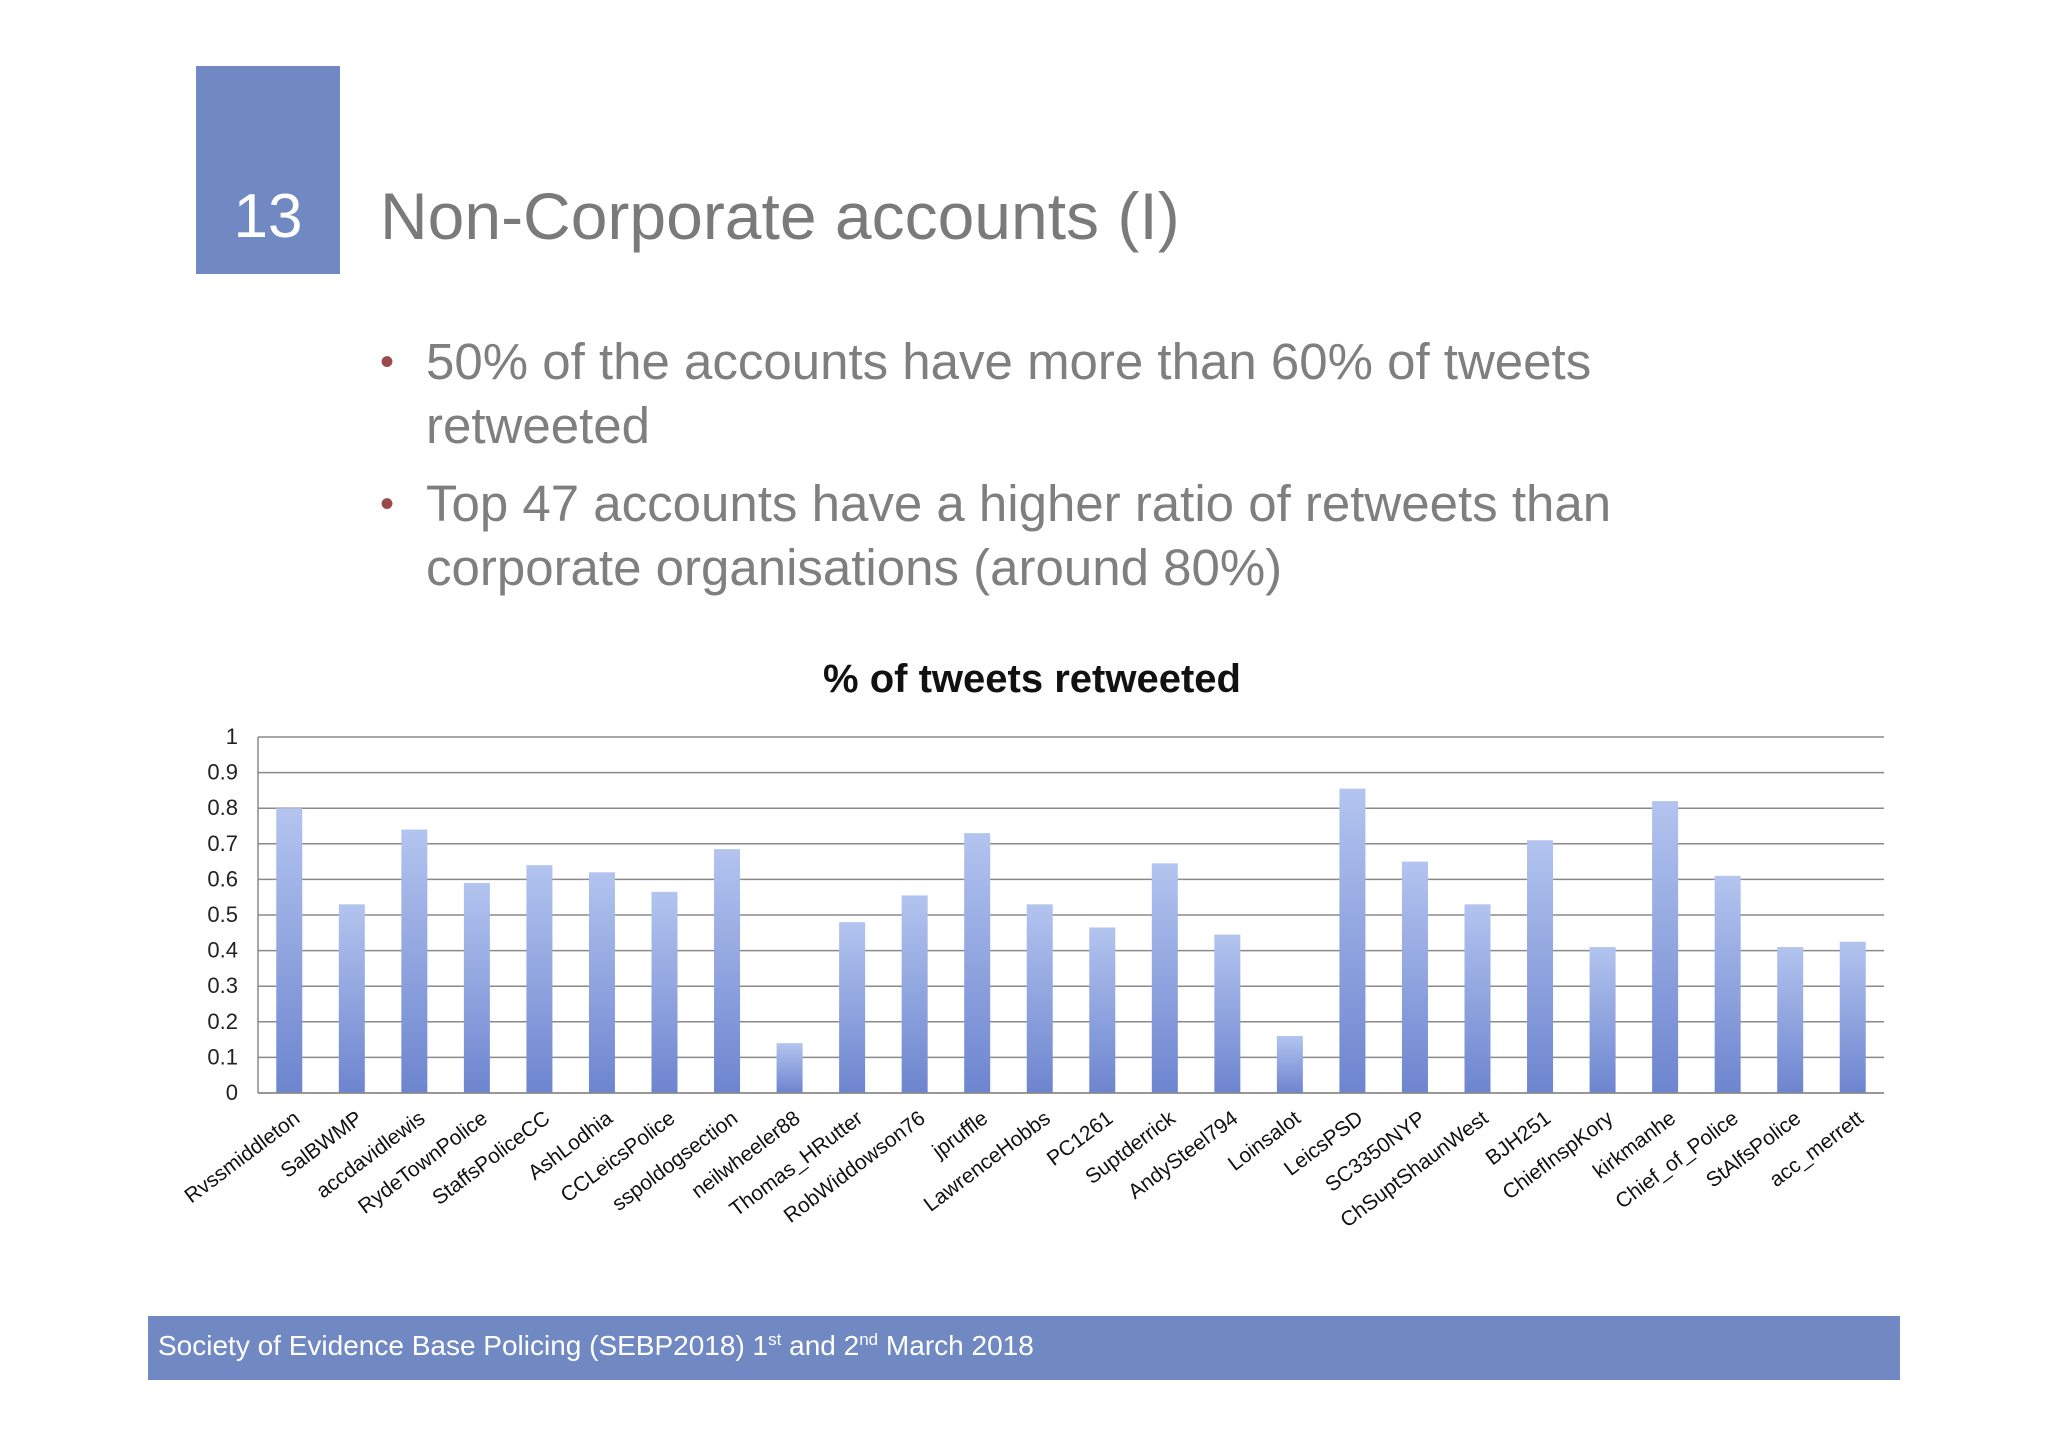 Image resolution: width=2048 pixels, height=1447 pixels. Describe the element at coordinates (539, 979) in the screenshot. I see `bar-StaffsPoliceCC` at that location.